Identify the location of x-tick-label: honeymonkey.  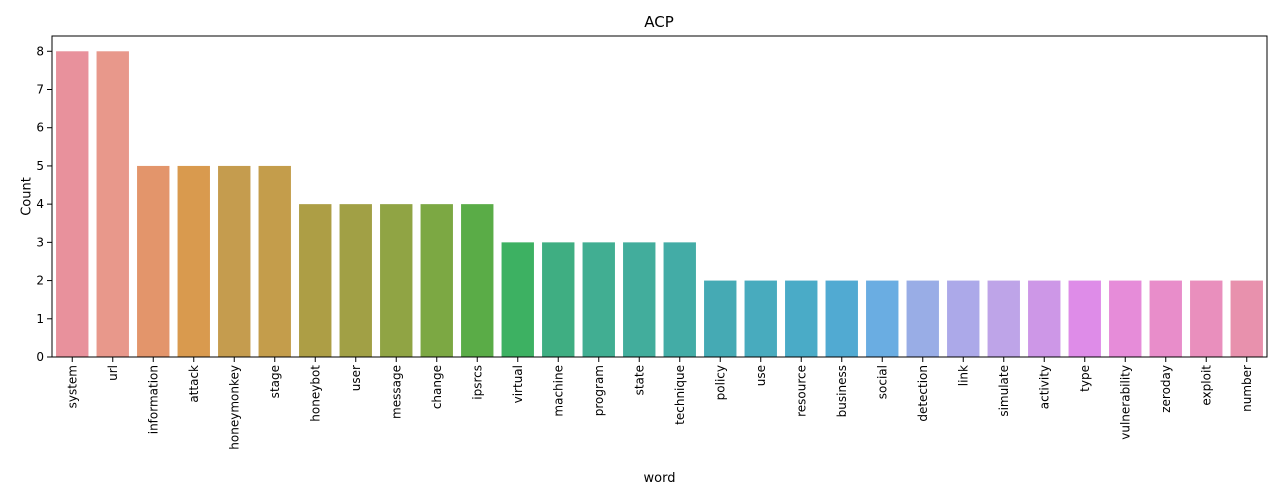
(234, 407).